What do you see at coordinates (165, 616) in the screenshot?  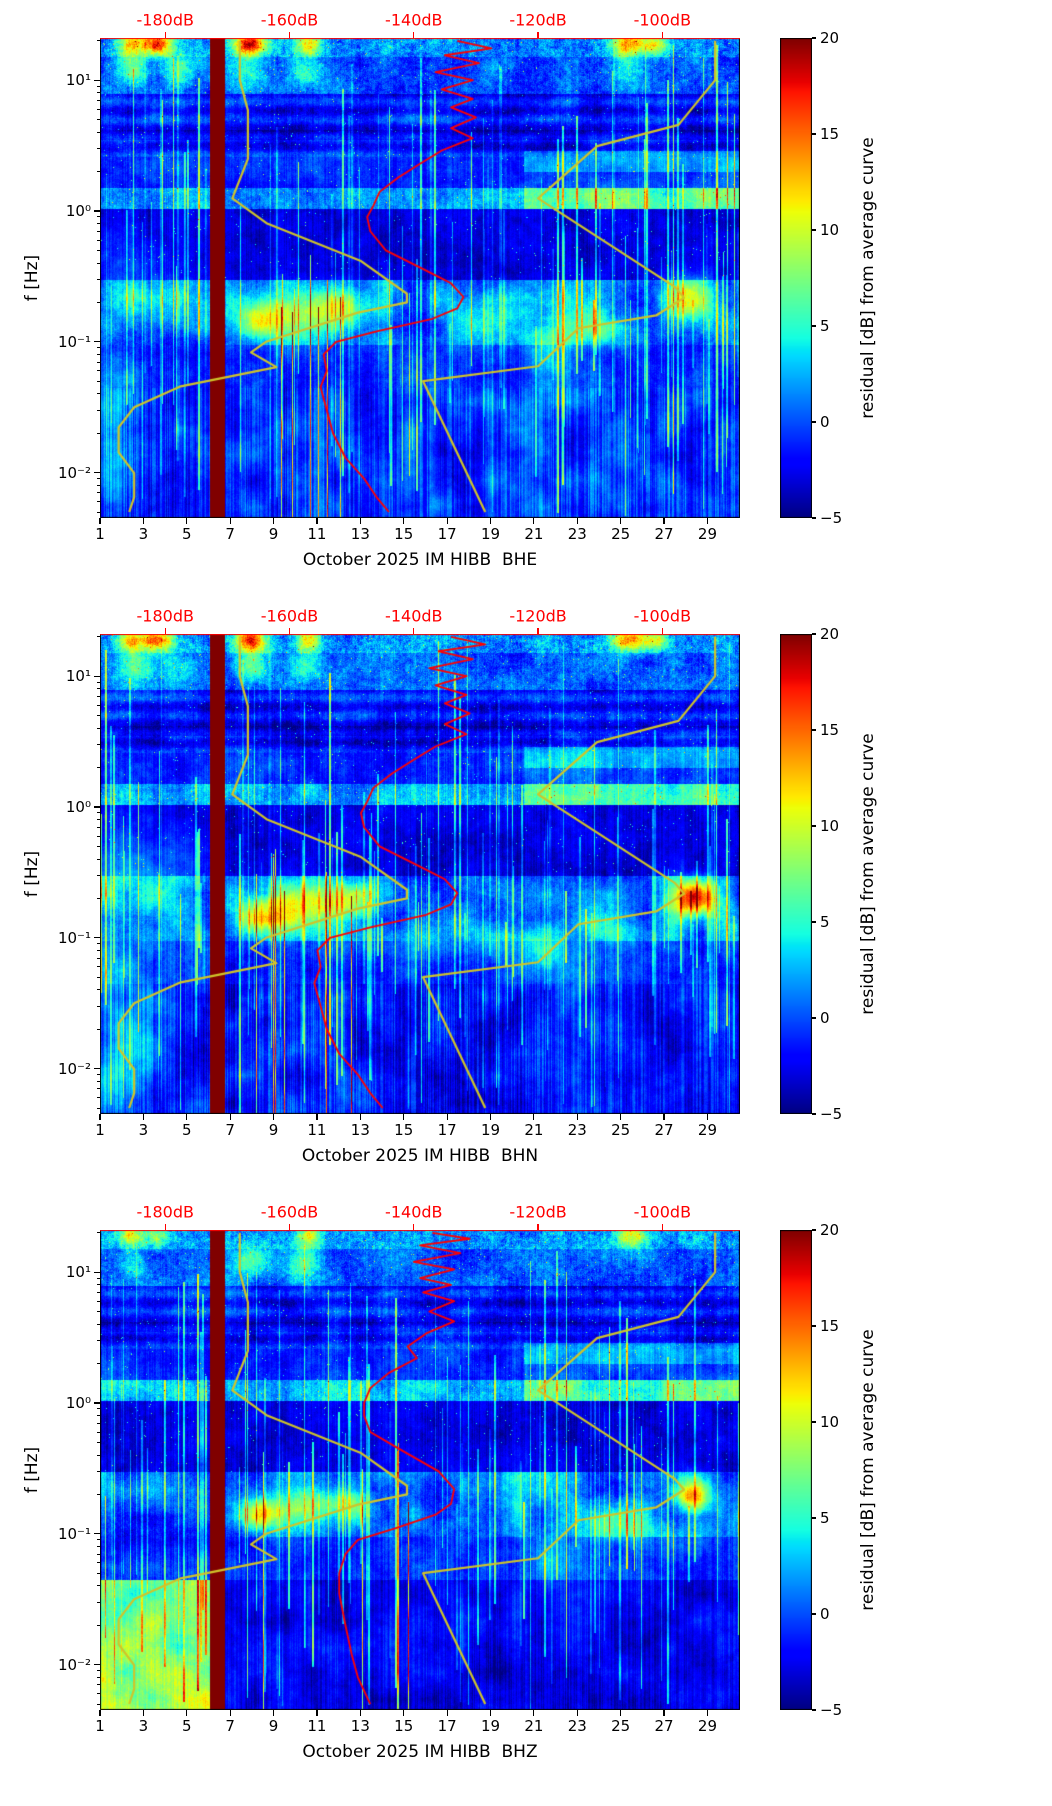 I see `top-db-label: -180dB` at bounding box center [165, 616].